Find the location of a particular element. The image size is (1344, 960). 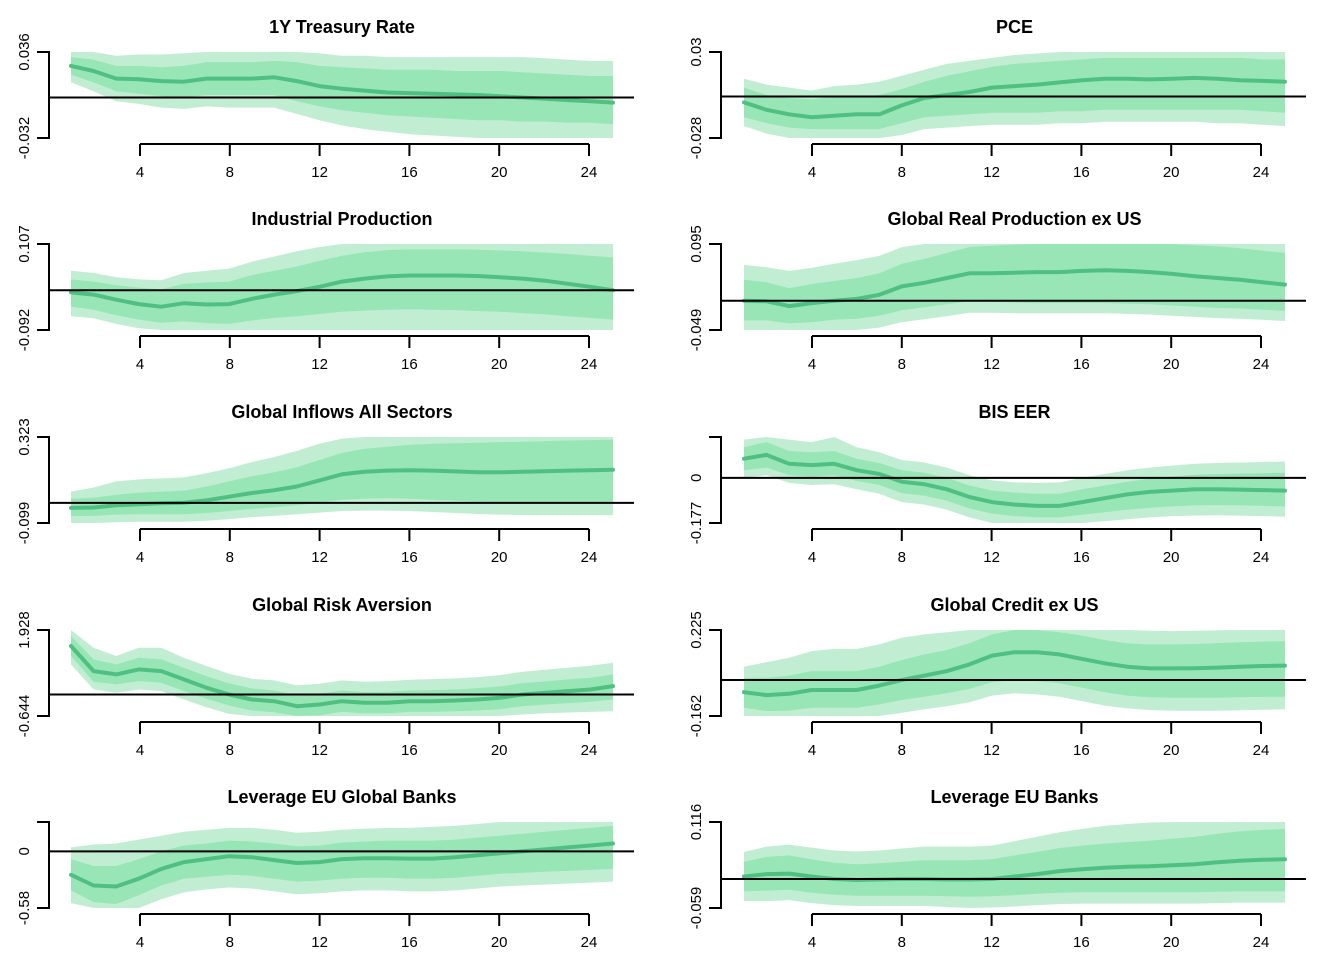

panel-title: Industrial Production is located at coordinates (341, 219).